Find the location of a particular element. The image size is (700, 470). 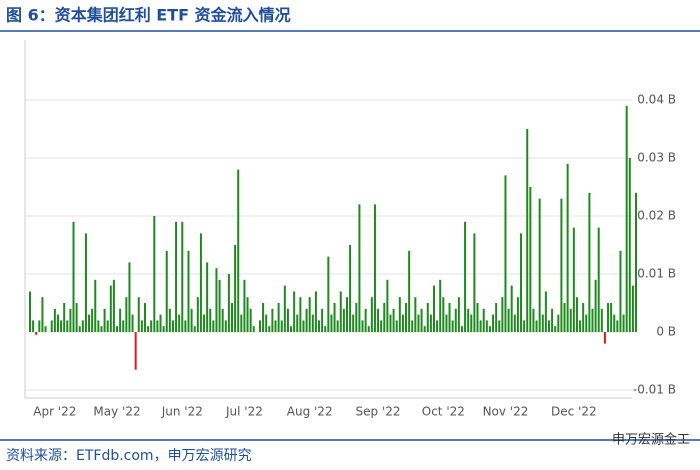

y-tick-label: 0.04 B is located at coordinates (656, 100).